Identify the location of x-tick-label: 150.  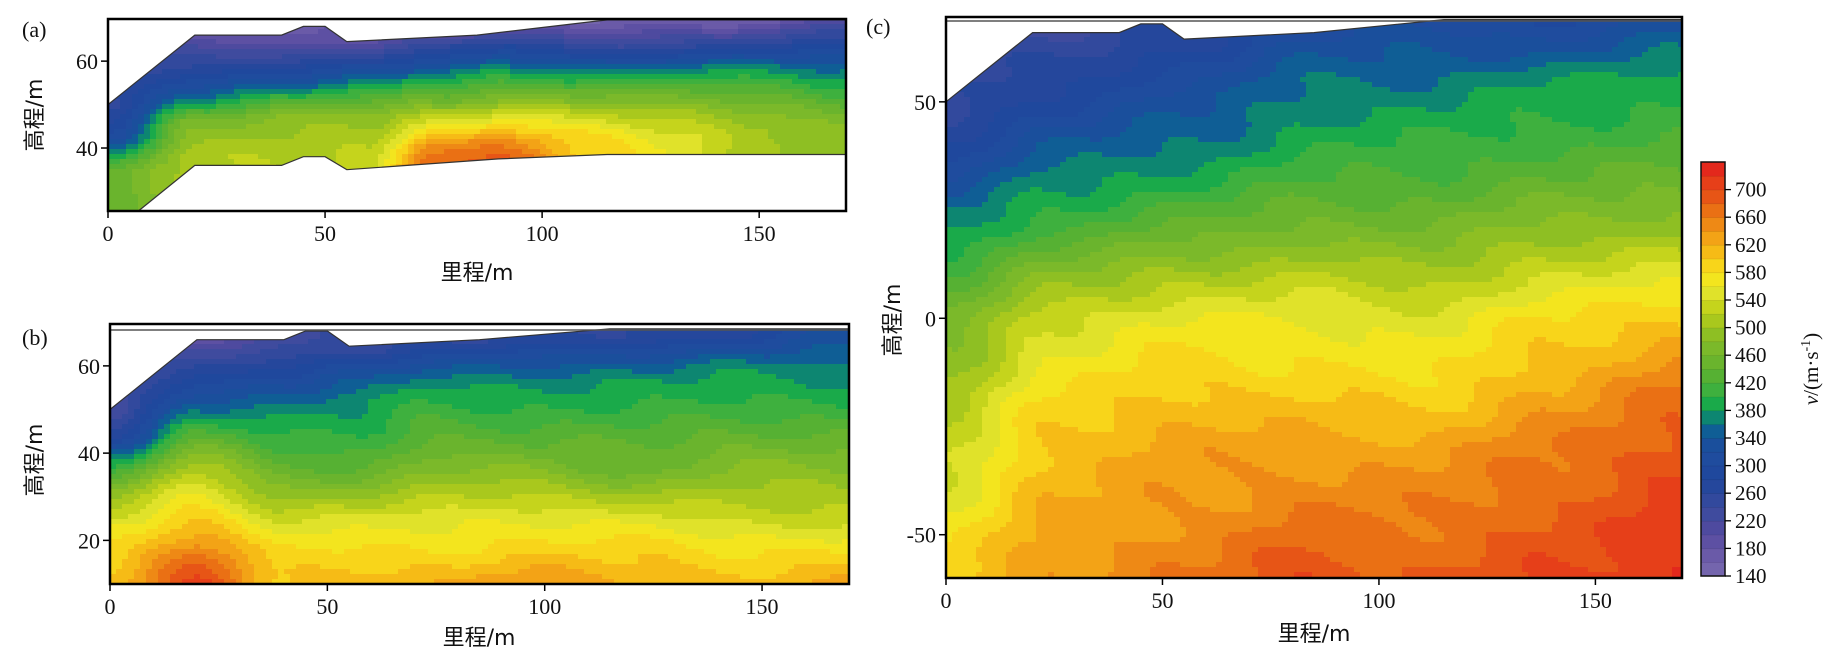
(759, 233).